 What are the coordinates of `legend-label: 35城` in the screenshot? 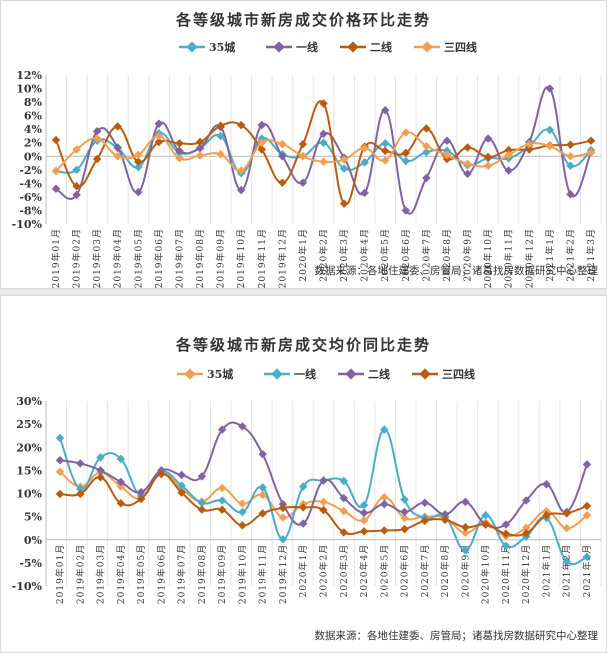 It's located at (220, 374).